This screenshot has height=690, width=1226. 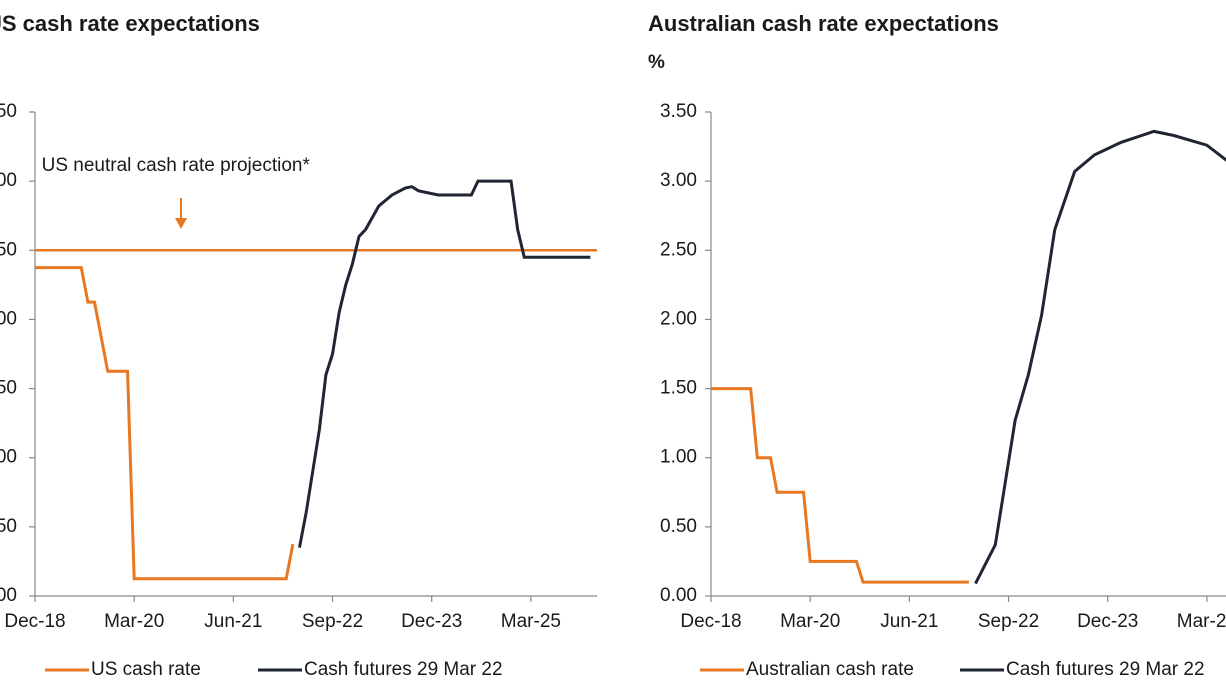 What do you see at coordinates (656, 62) in the screenshot?
I see `y-axis-label: %` at bounding box center [656, 62].